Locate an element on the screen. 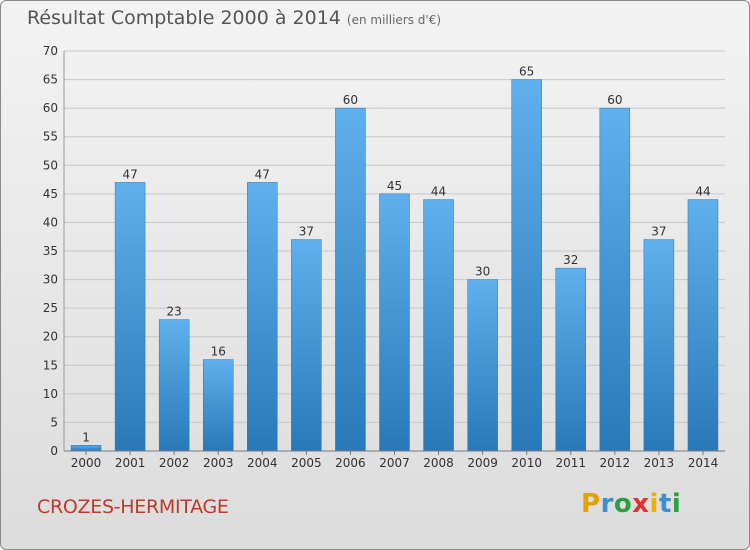 This screenshot has width=750, height=550. y-tick-label: 20 is located at coordinates (50, 337).